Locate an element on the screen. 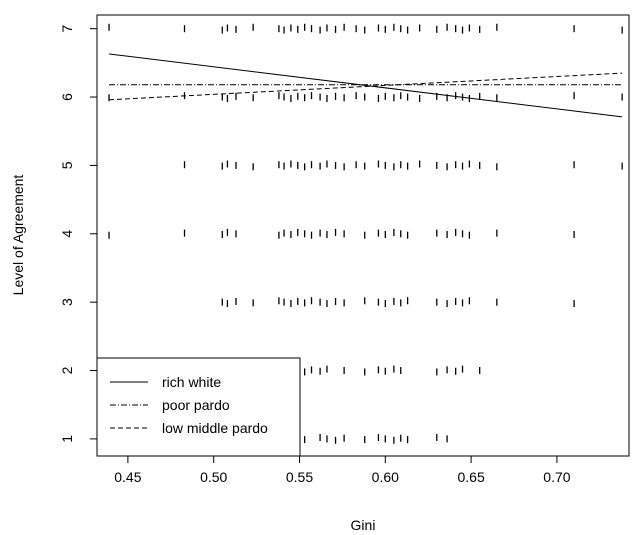 The height and width of the screenshot is (535, 639). series-line-low-middle-pardo is located at coordinates (365, 86).